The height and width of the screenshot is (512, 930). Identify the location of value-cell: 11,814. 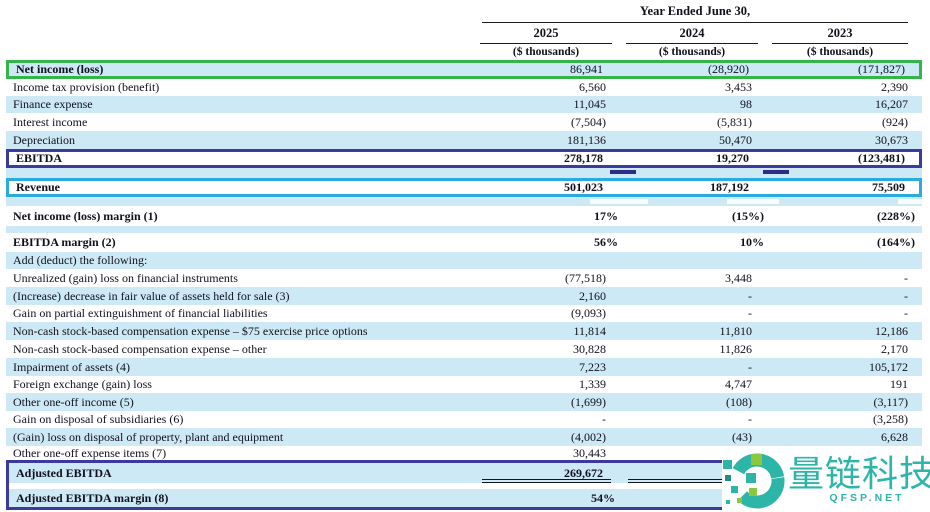
(589, 330).